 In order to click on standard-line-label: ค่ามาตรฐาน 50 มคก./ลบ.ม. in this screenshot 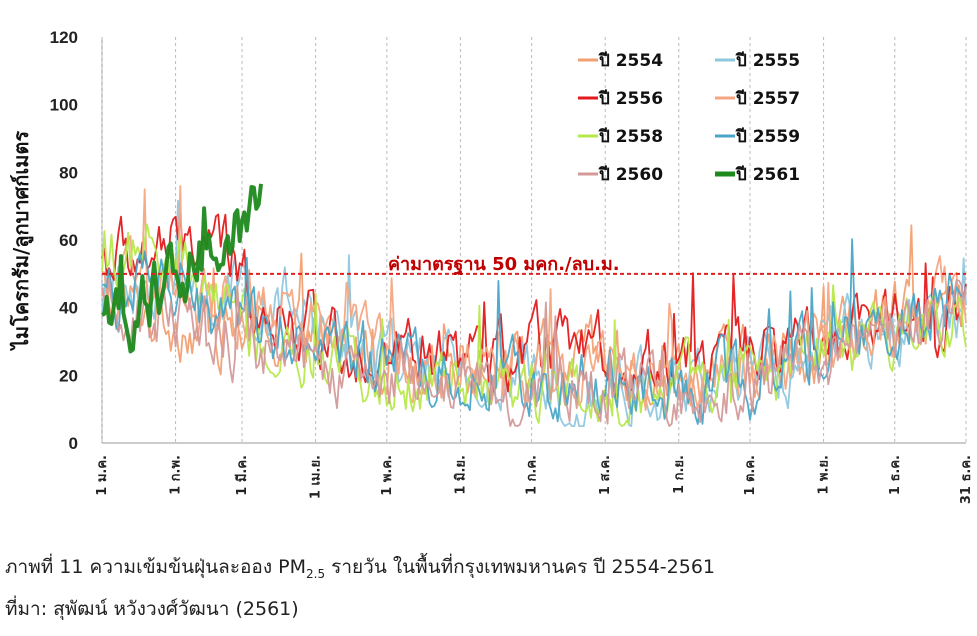, I will do `click(504, 265)`.